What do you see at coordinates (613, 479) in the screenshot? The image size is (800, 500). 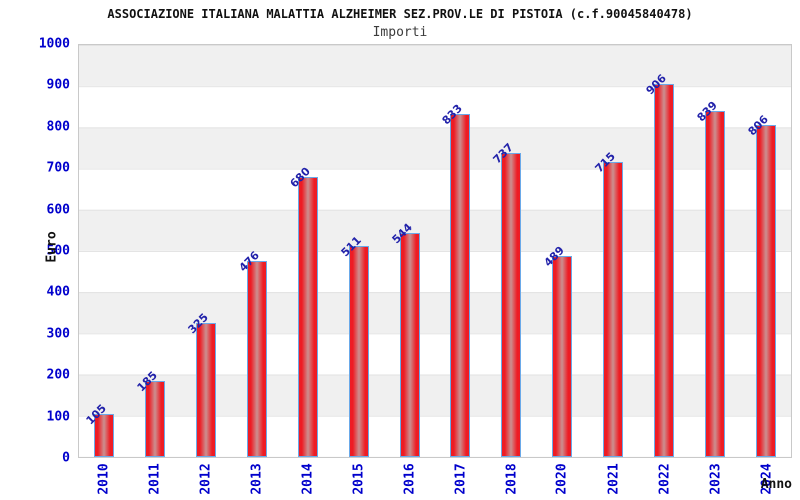 I see `x-axis-tick-2021: 2021` at bounding box center [613, 479].